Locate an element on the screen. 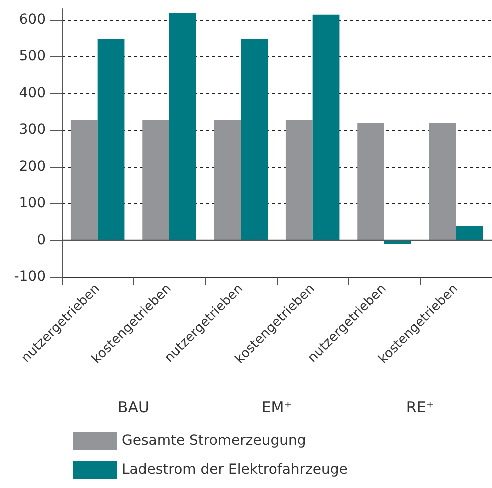 The width and height of the screenshot is (492, 488). text: BAU is located at coordinates (134, 407).